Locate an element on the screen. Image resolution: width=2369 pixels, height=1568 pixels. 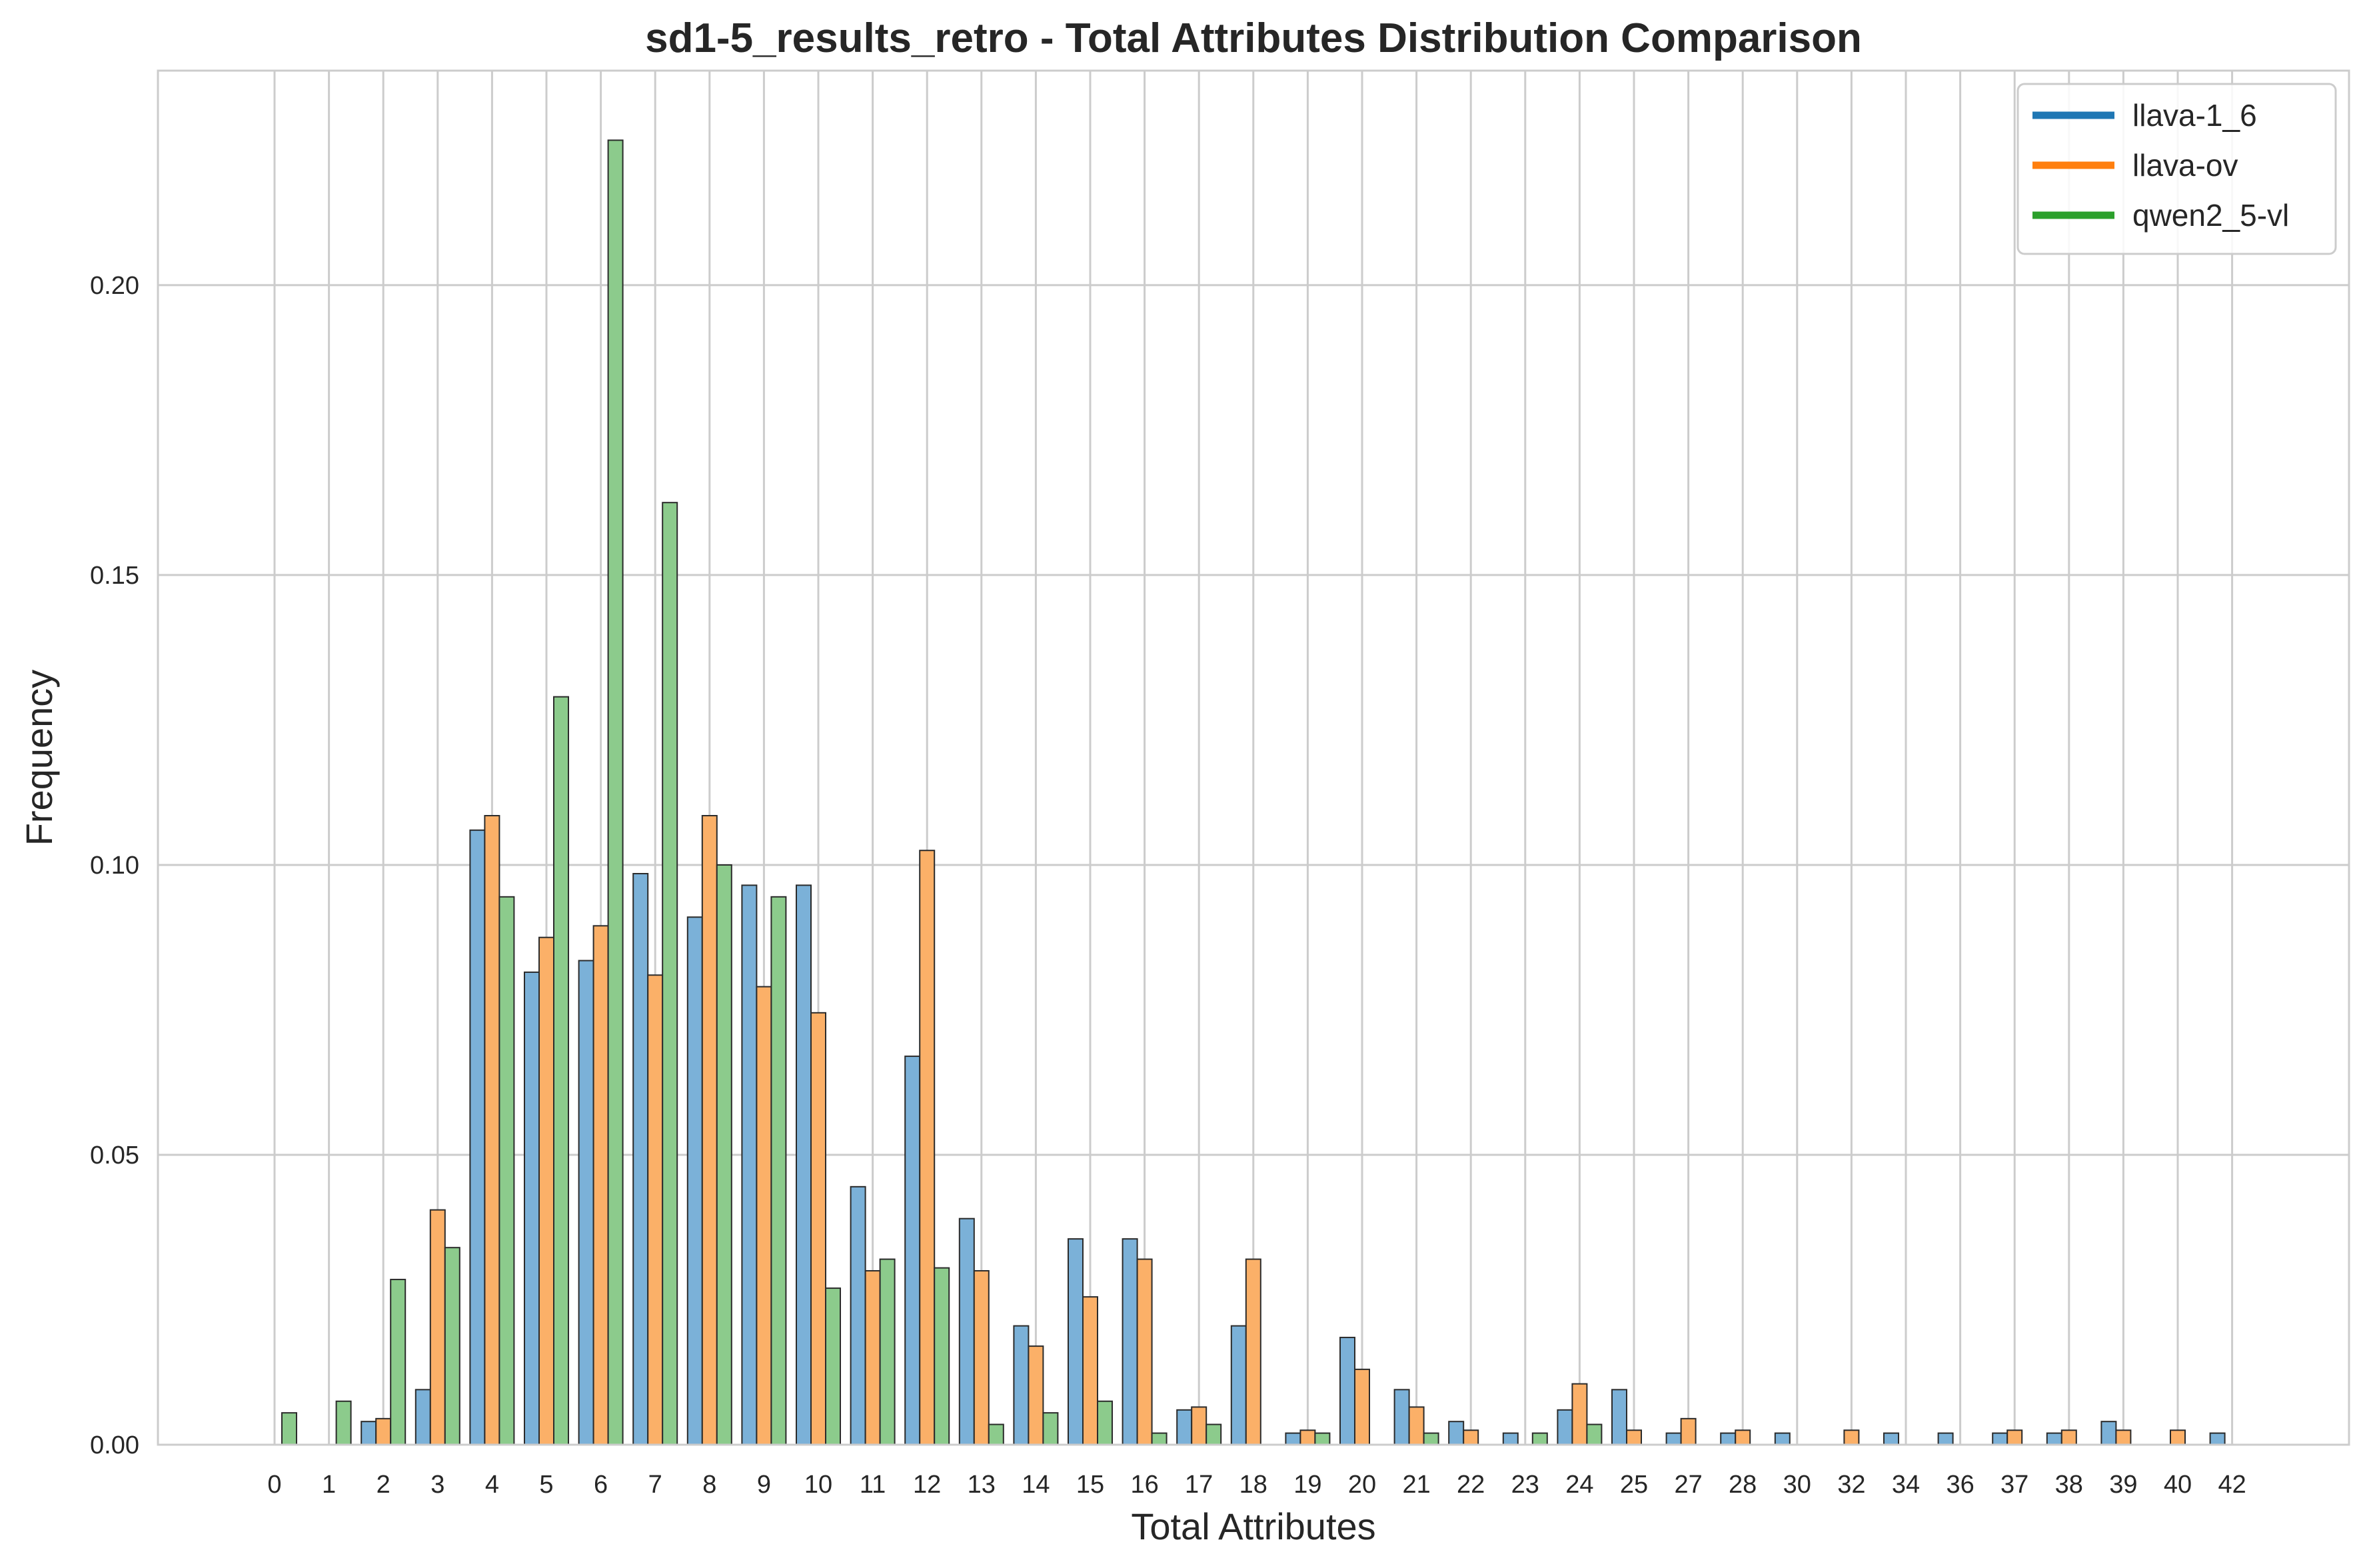
x-tick-label: 10 is located at coordinates (818, 1485).